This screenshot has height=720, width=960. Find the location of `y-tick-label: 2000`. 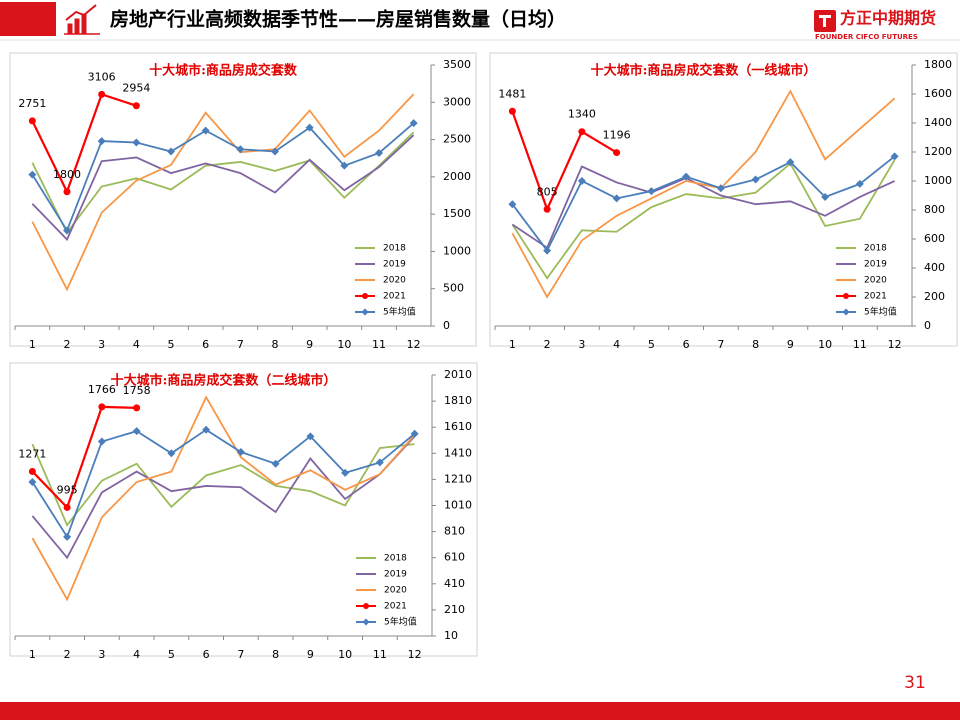

y-tick-label: 2000 is located at coordinates (457, 176).